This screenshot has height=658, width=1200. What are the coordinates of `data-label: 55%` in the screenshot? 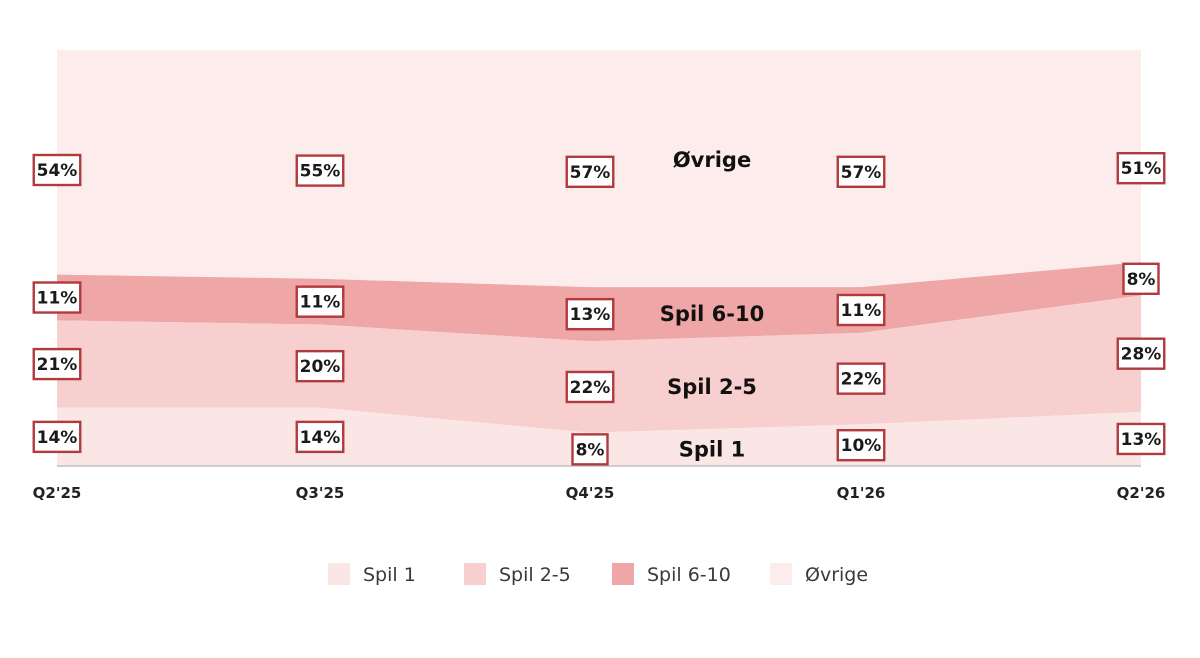 It's located at (320, 170).